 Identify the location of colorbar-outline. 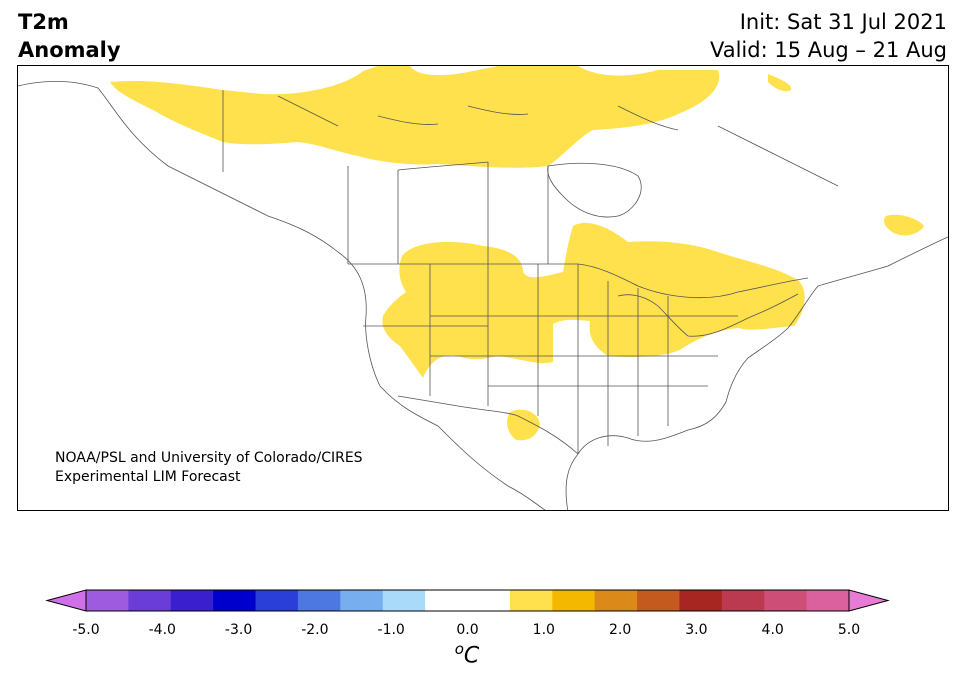
(467, 600).